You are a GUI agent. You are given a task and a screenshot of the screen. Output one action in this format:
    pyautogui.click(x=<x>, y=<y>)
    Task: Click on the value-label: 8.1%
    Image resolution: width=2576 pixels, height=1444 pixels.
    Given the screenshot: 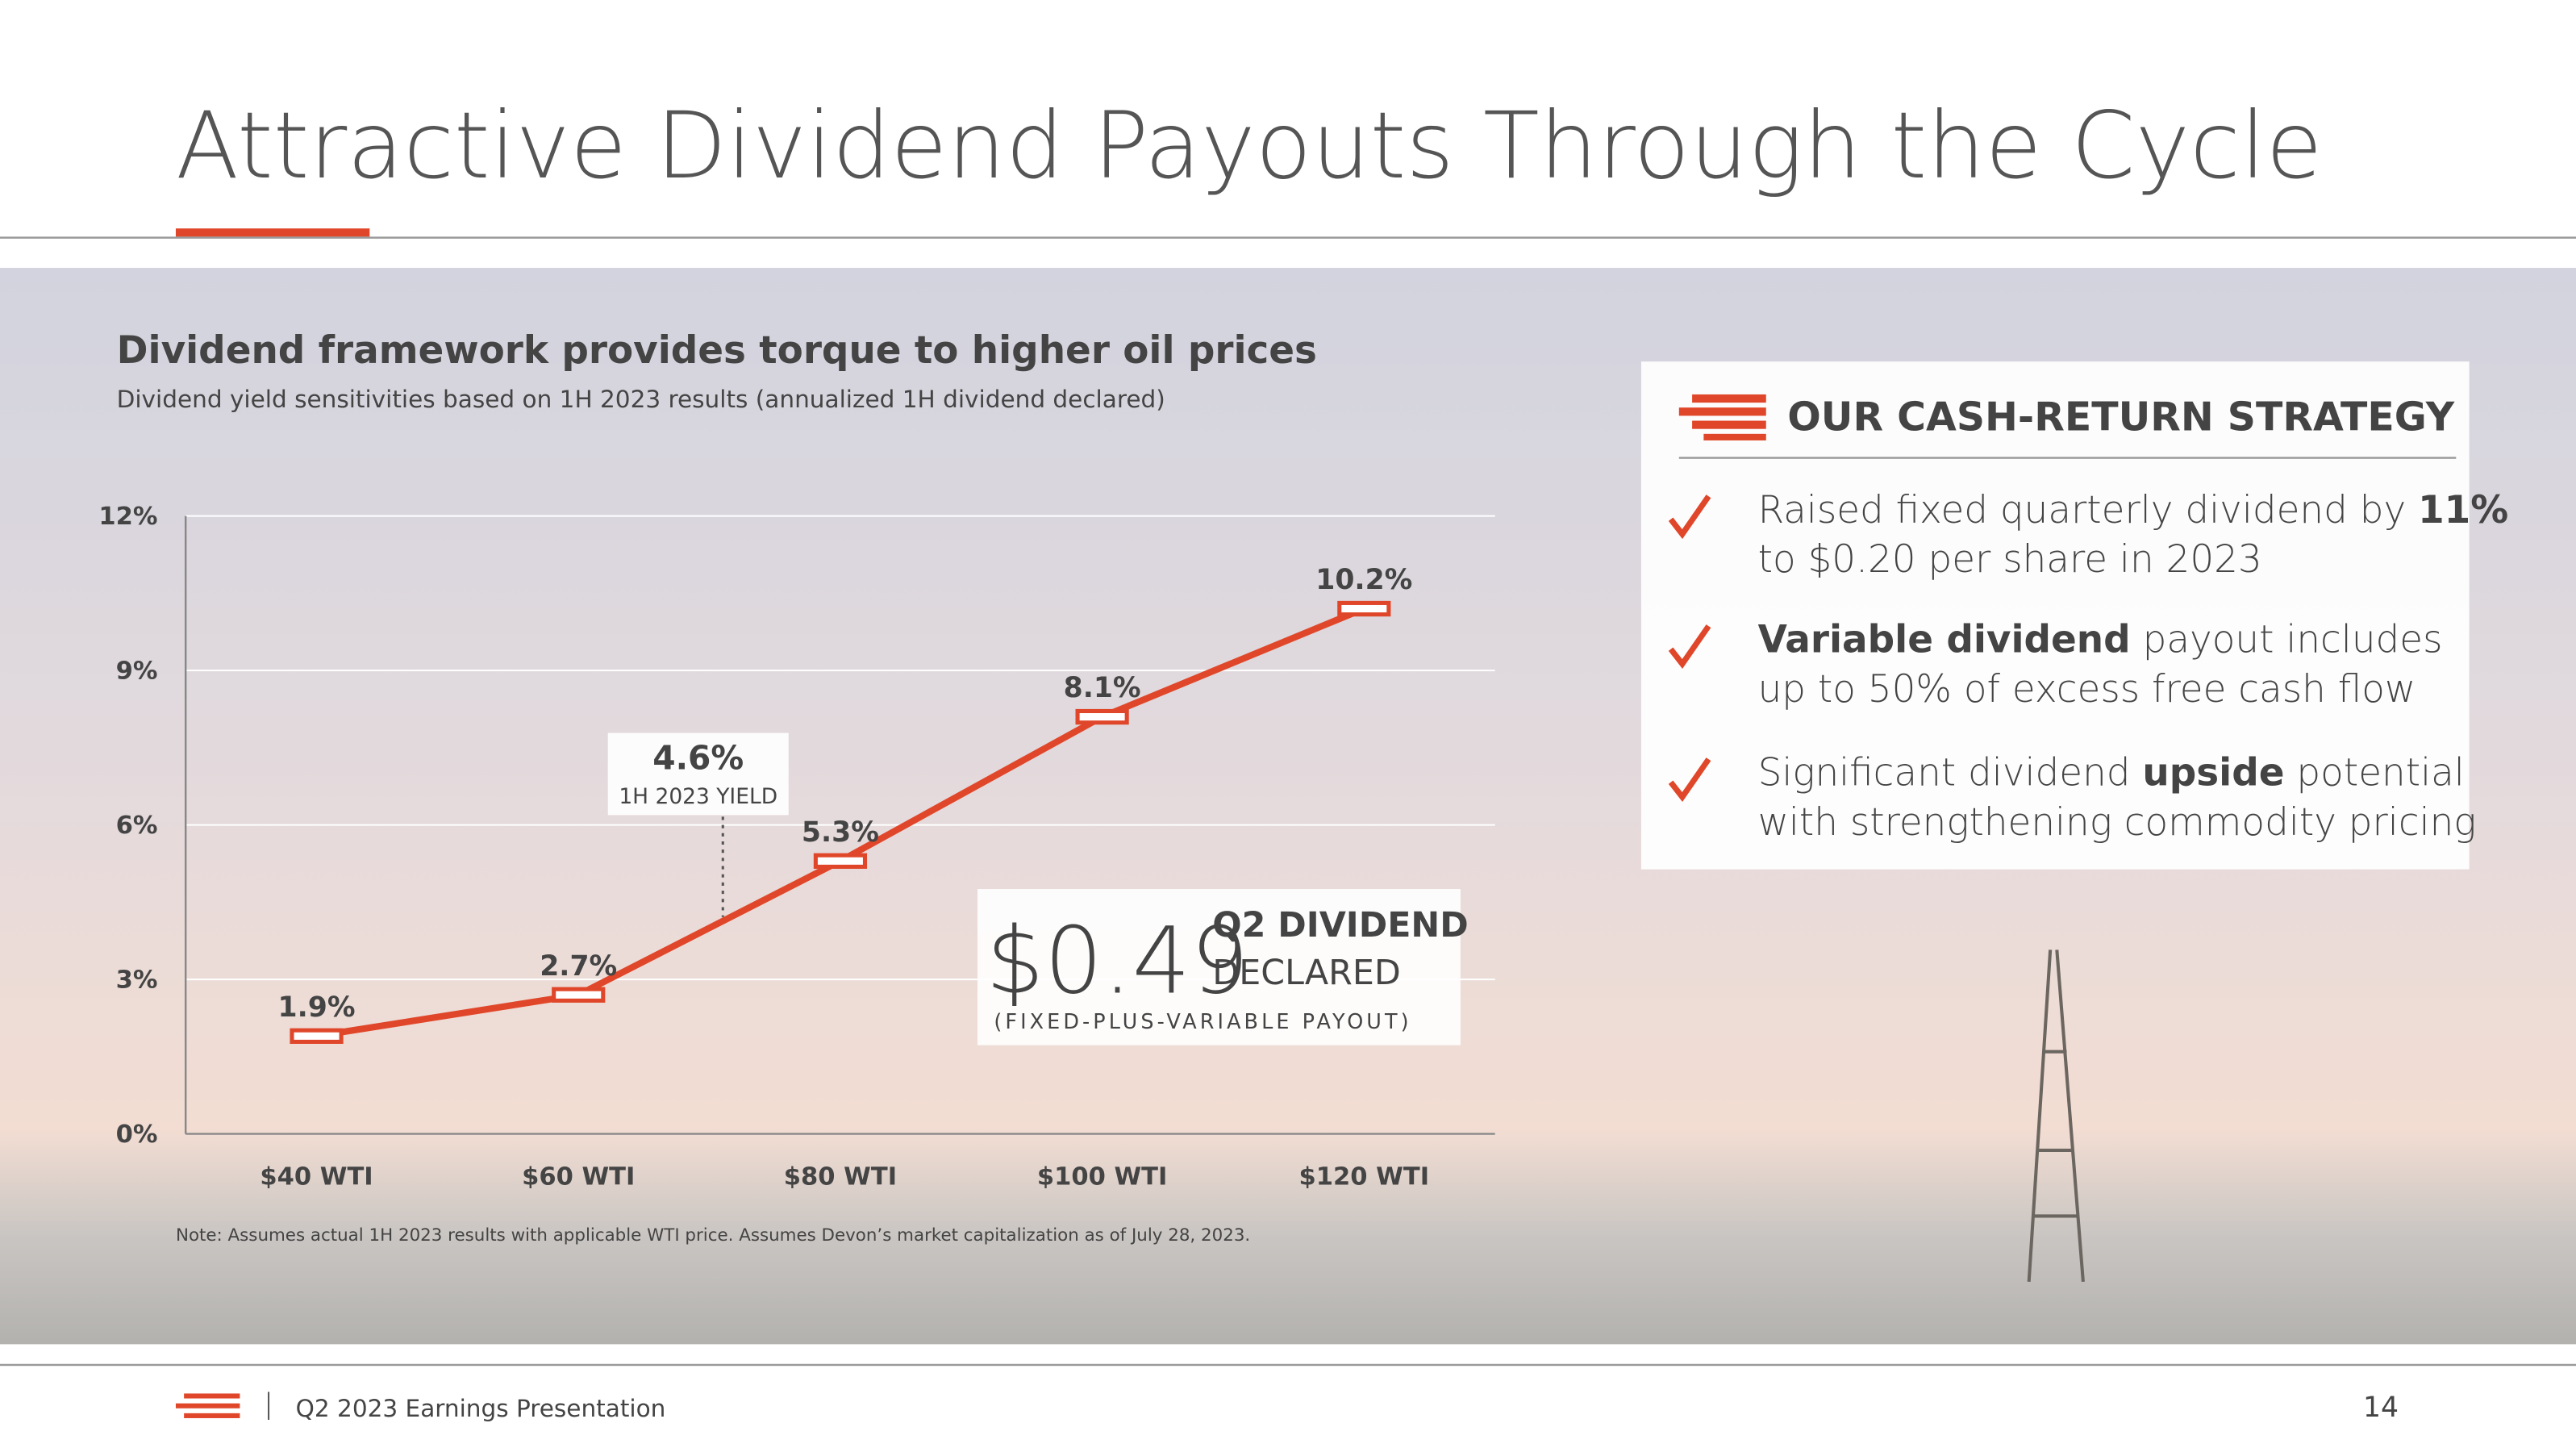 What is the action you would take?
    pyautogui.click(x=1102, y=688)
    